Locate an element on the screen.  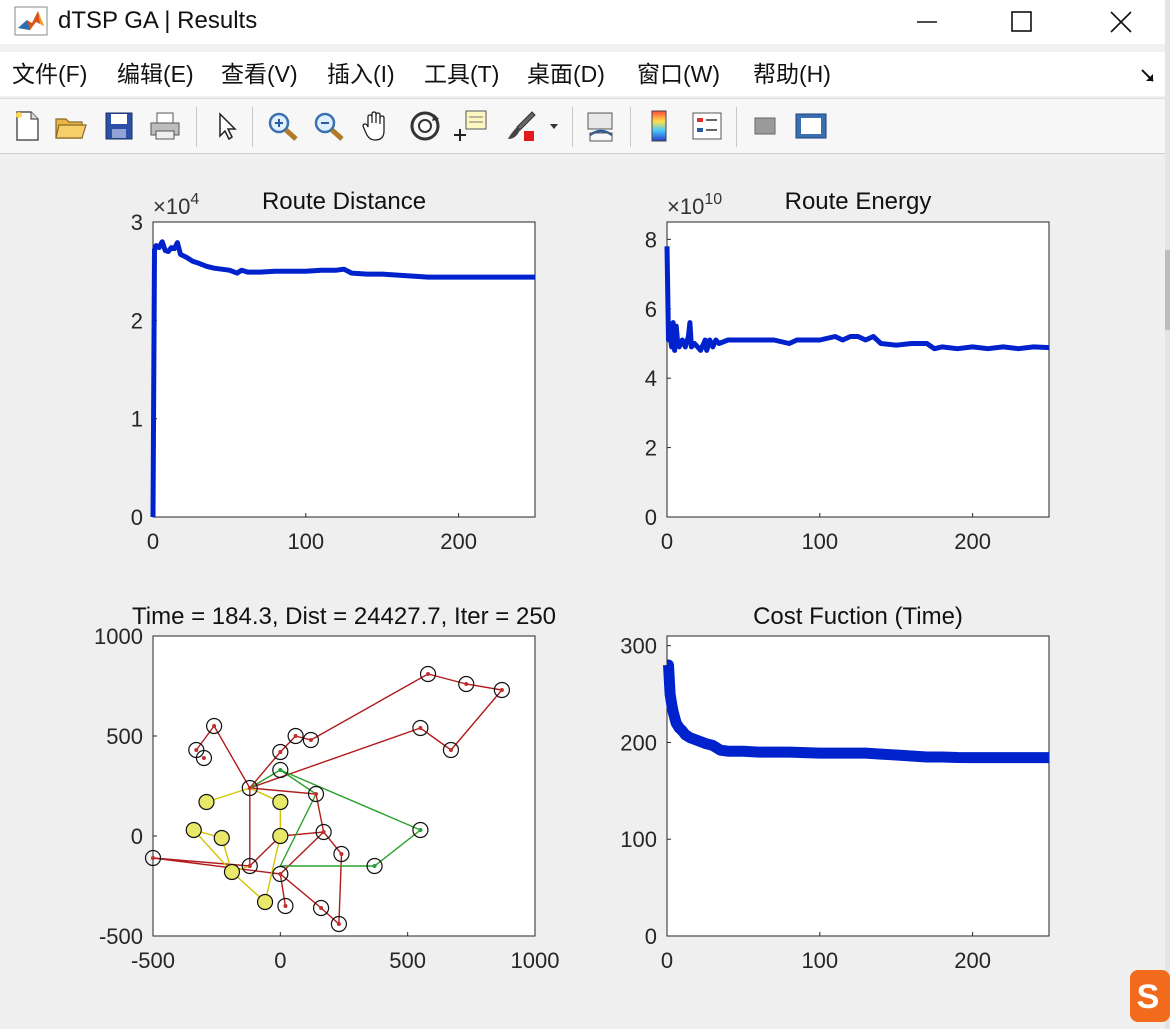
series-line-energy is located at coordinates (857, 299).